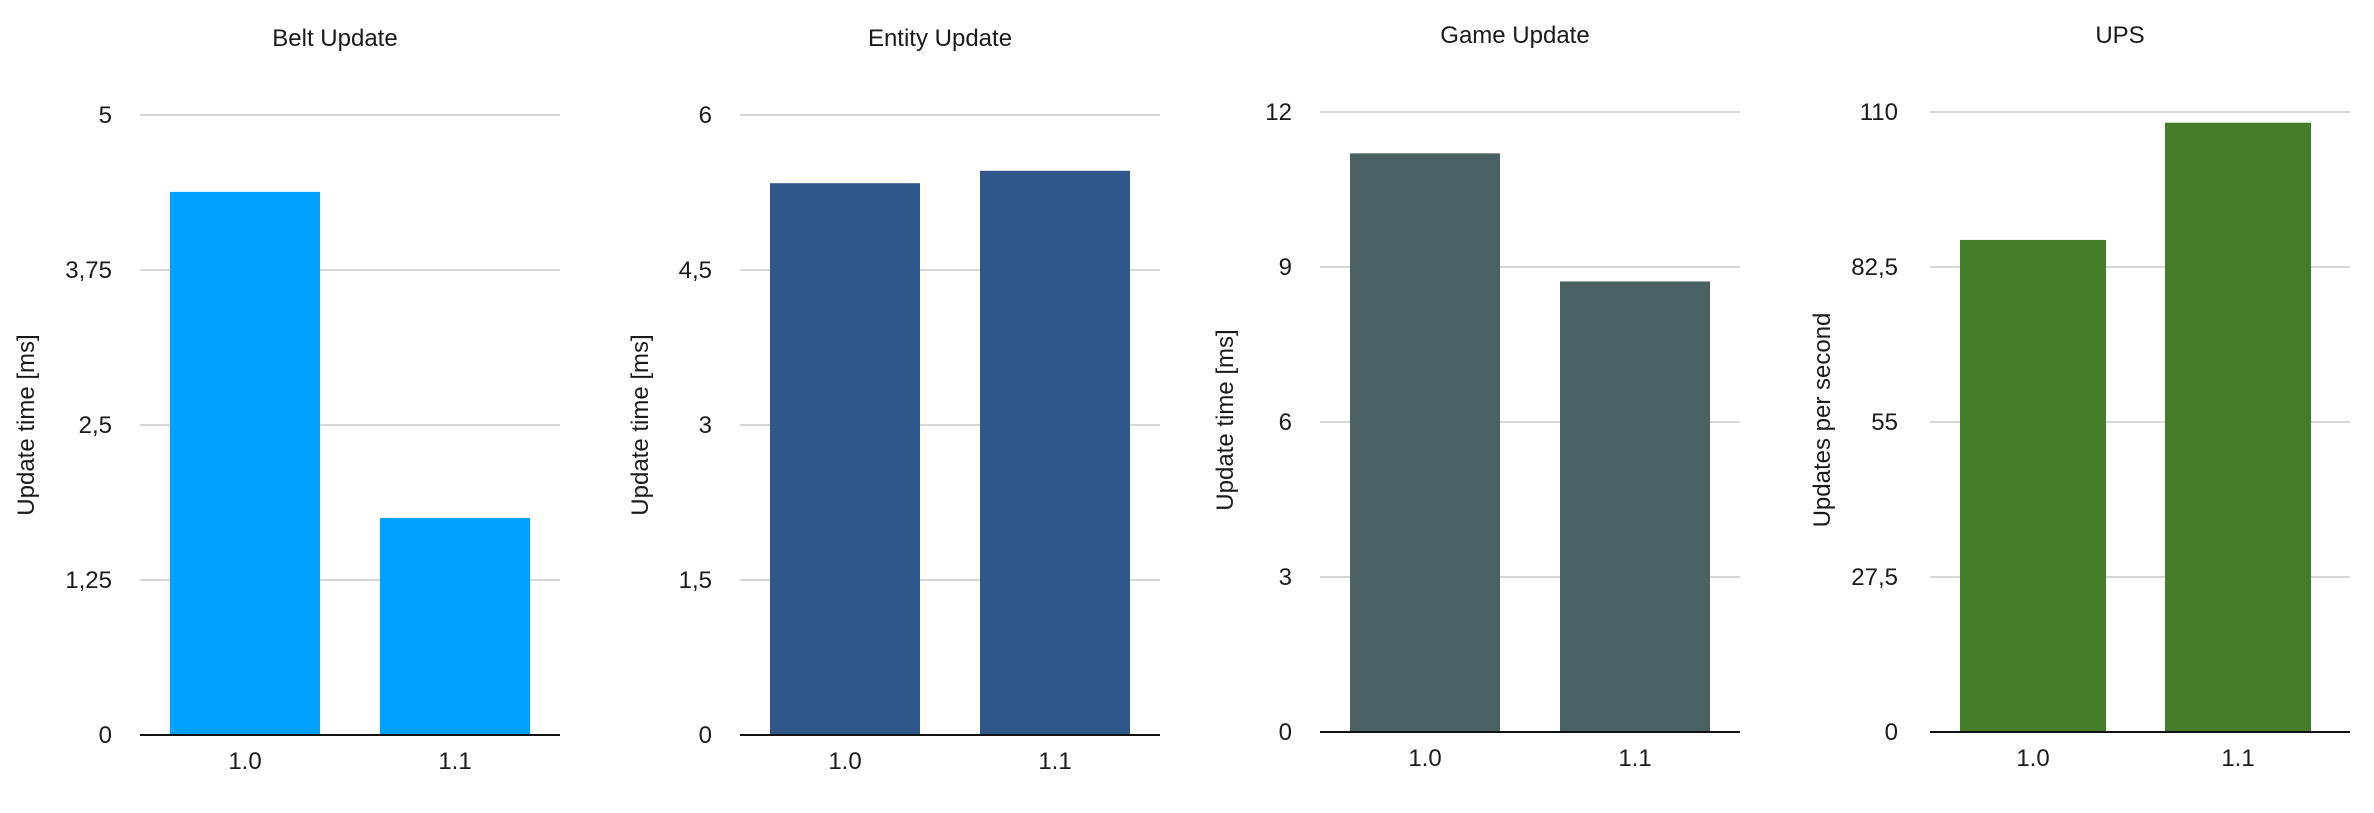 This screenshot has height=813, width=2374. What do you see at coordinates (1874, 267) in the screenshot?
I see `y-tick-label: 82,5` at bounding box center [1874, 267].